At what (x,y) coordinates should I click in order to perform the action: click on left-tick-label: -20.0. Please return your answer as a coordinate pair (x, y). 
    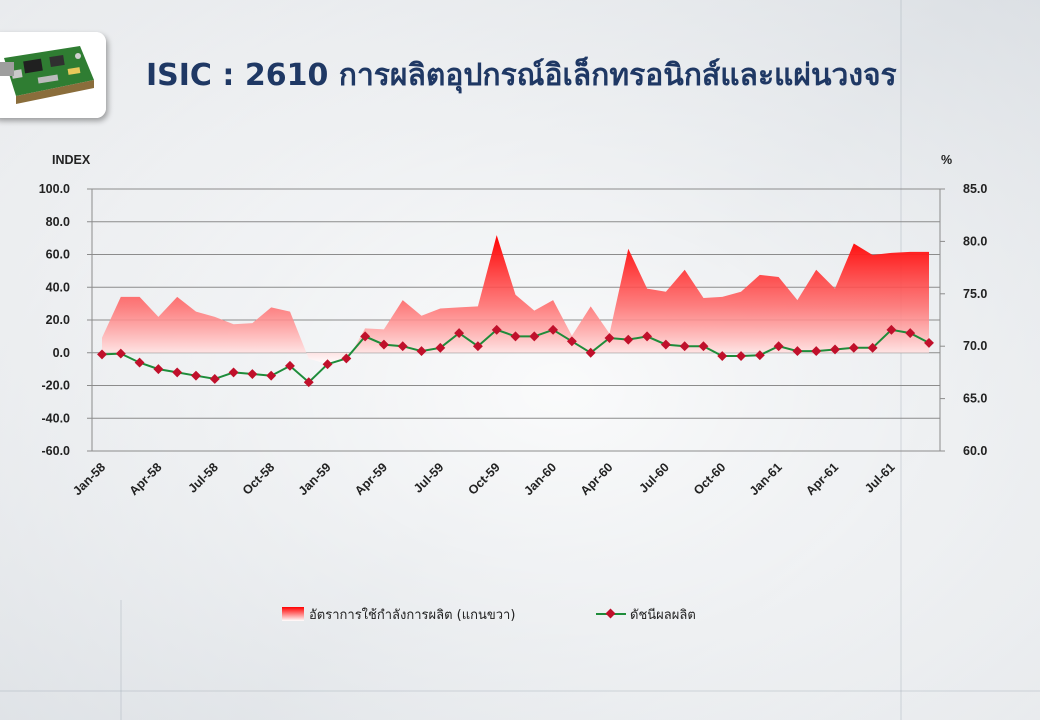
    Looking at the image, I should click on (56, 386).